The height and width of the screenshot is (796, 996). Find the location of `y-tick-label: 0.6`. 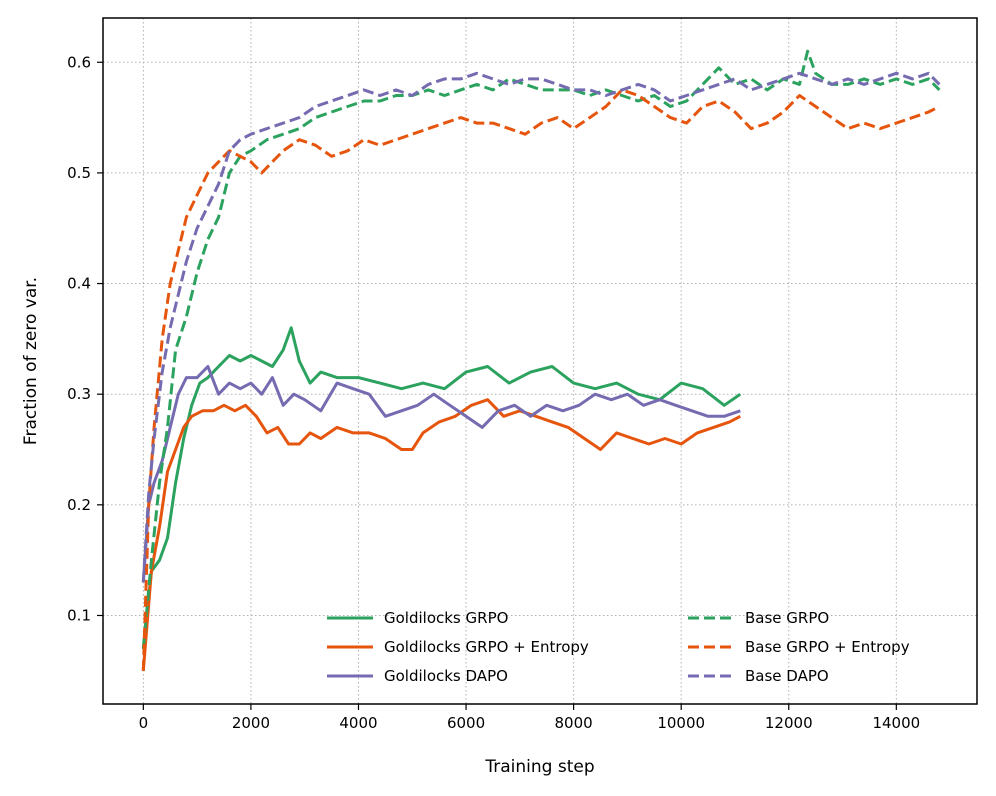

y-tick-label: 0.6 is located at coordinates (79, 62).